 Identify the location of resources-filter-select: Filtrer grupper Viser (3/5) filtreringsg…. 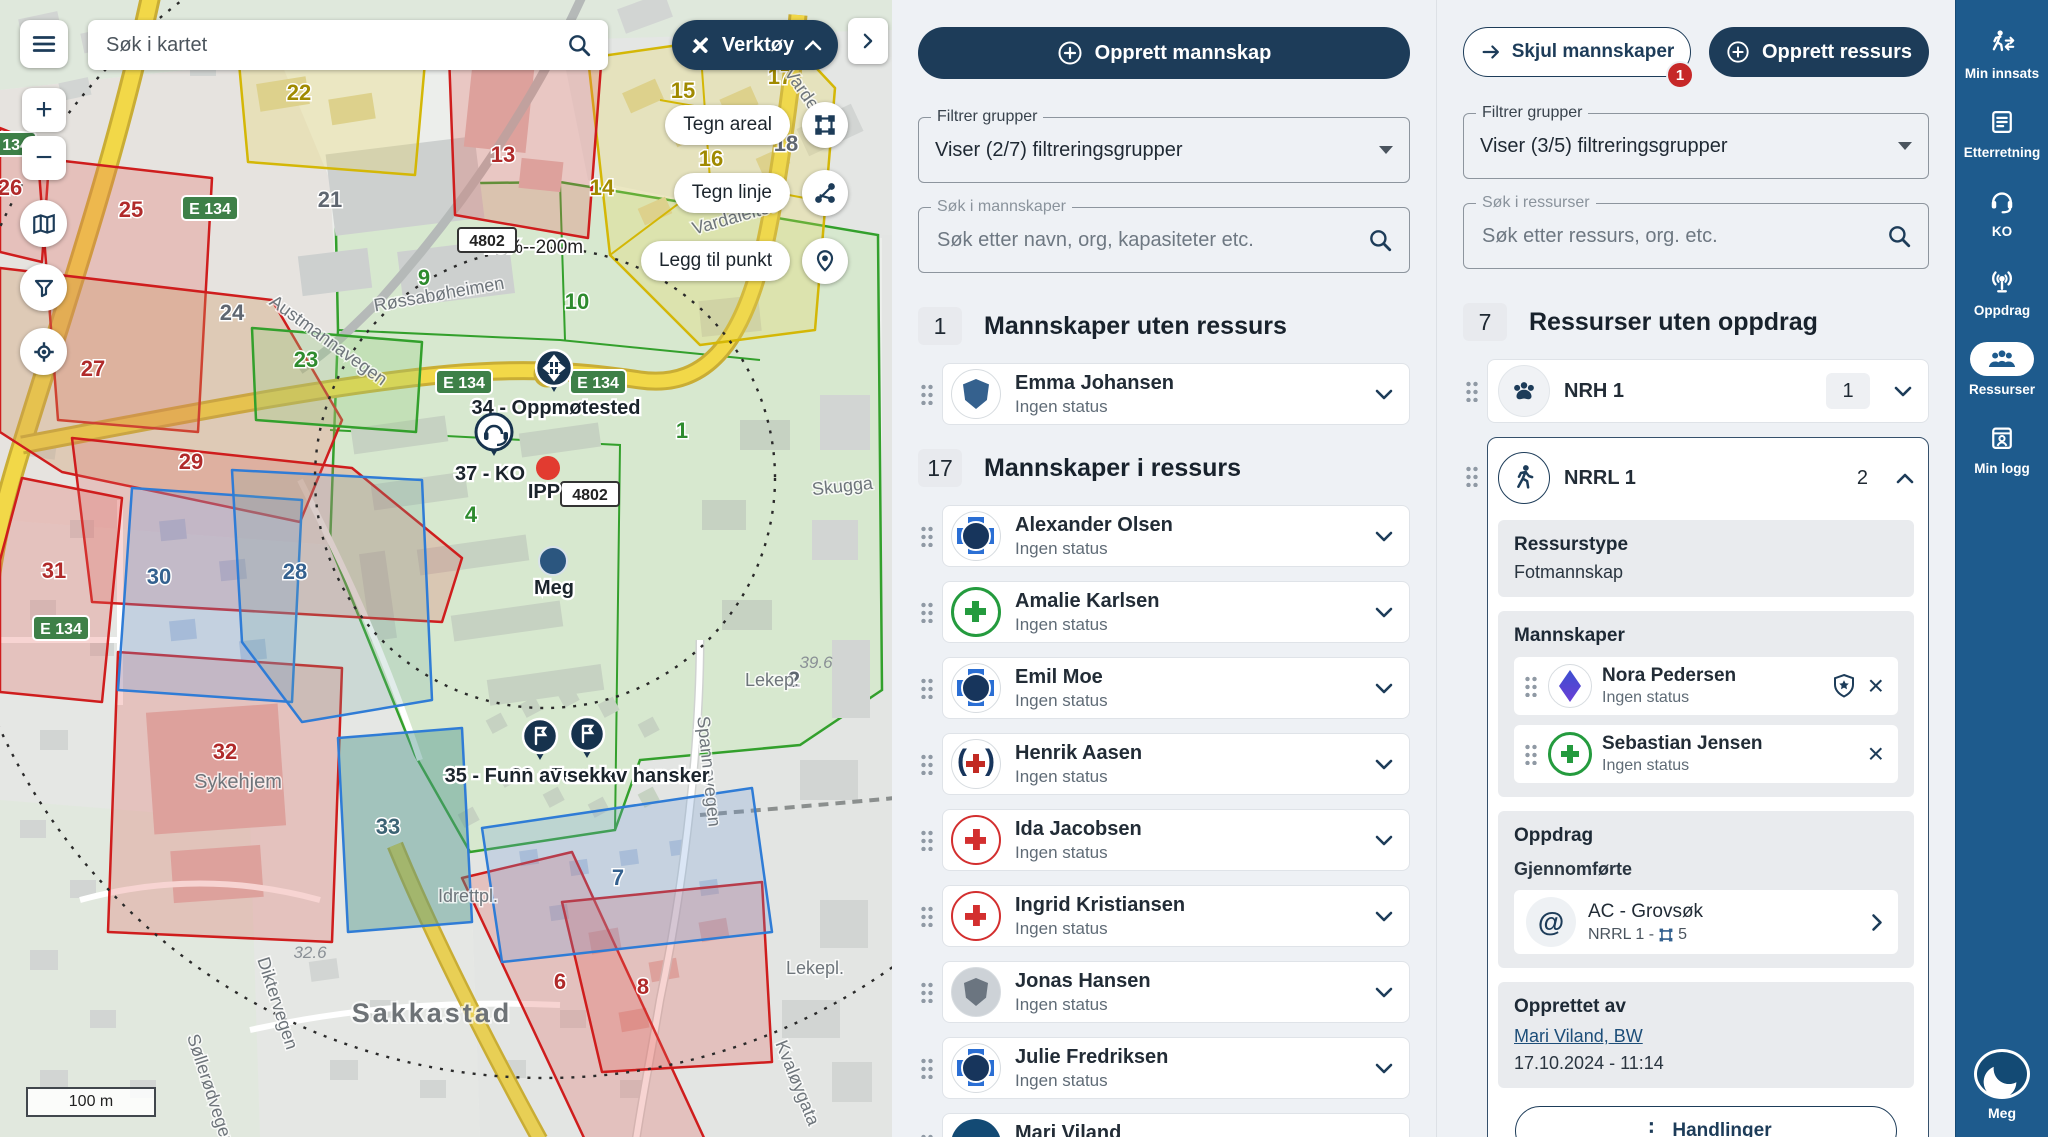
(1696, 141).